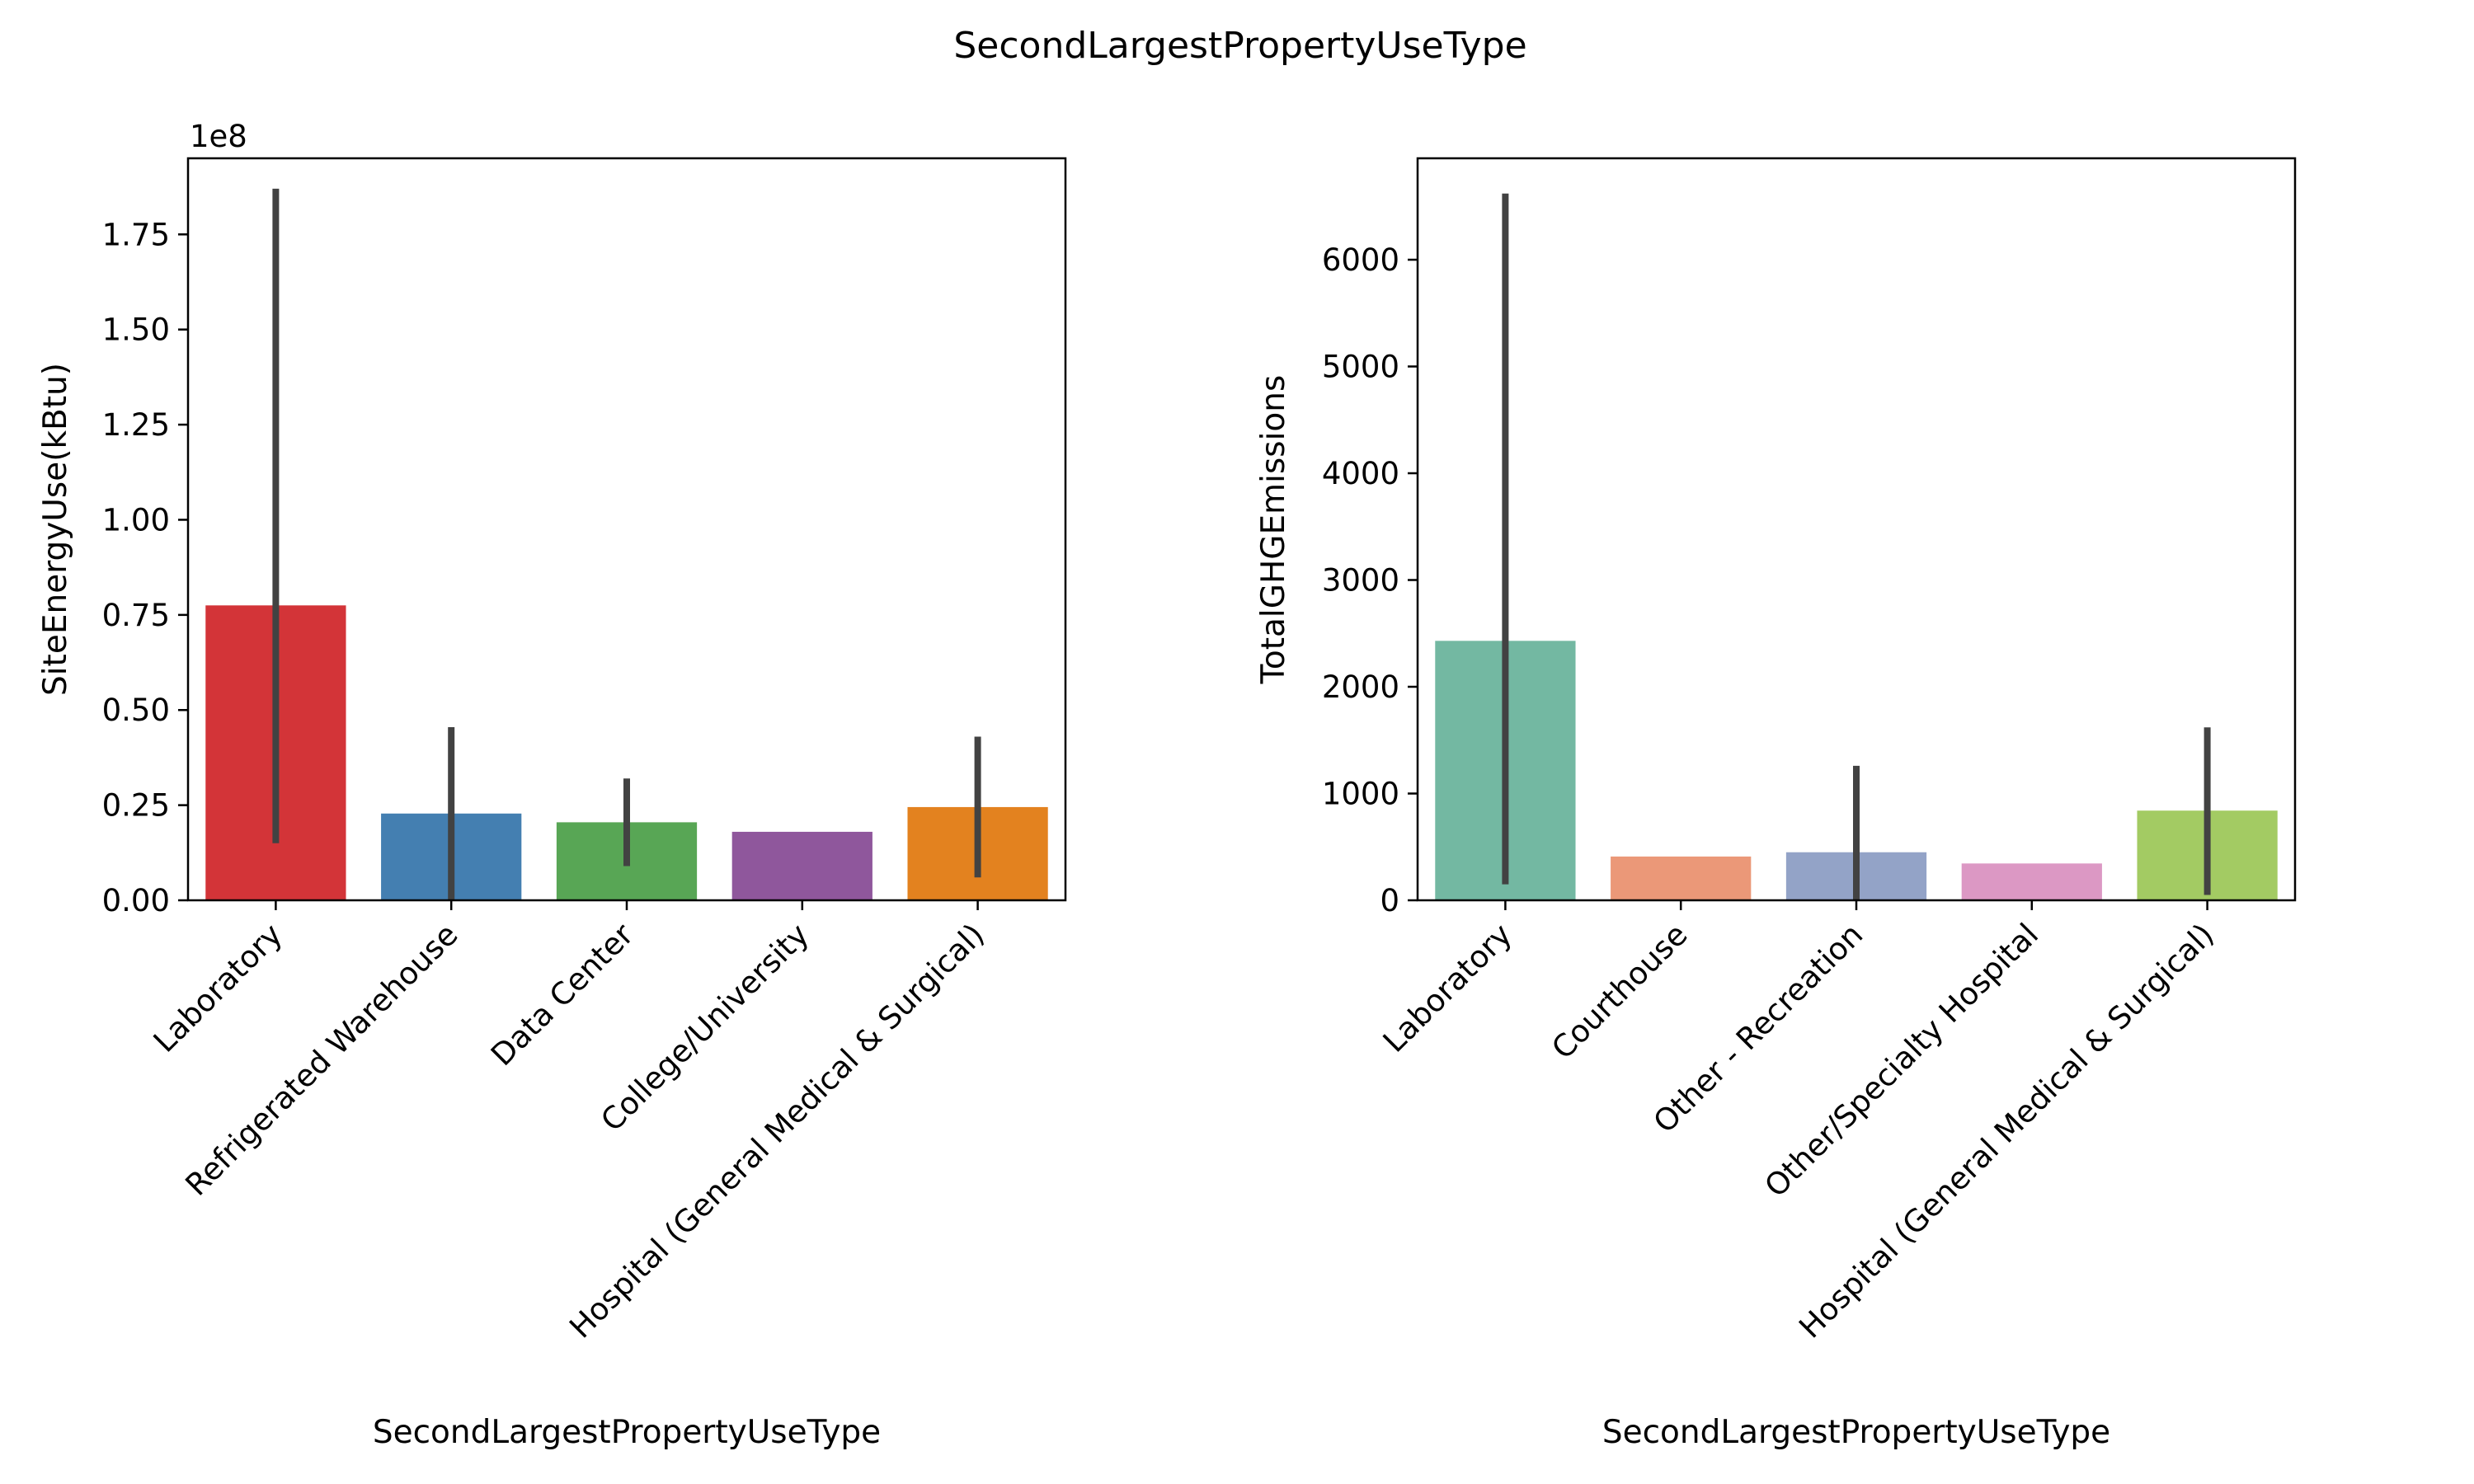 This screenshot has height=1484, width=2474. Describe the element at coordinates (1239, 46) in the screenshot. I see `figure-title: SecondLargestPropertyUseType` at that location.